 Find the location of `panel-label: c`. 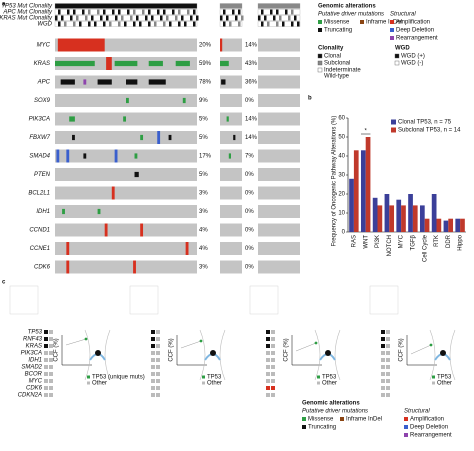

panel-label: c is located at coordinates (4, 283).